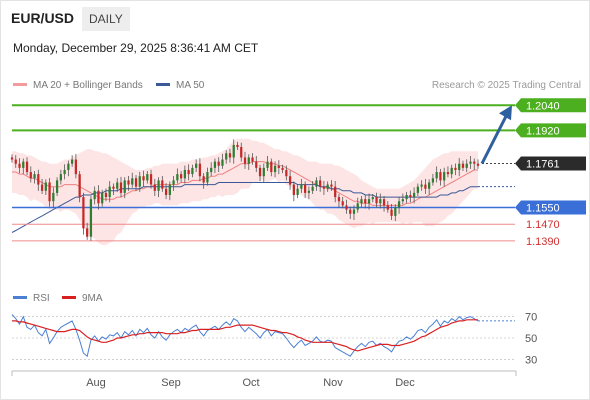 The height and width of the screenshot is (400, 590). I want to click on x-axis-month-label: Nov, so click(333, 383).